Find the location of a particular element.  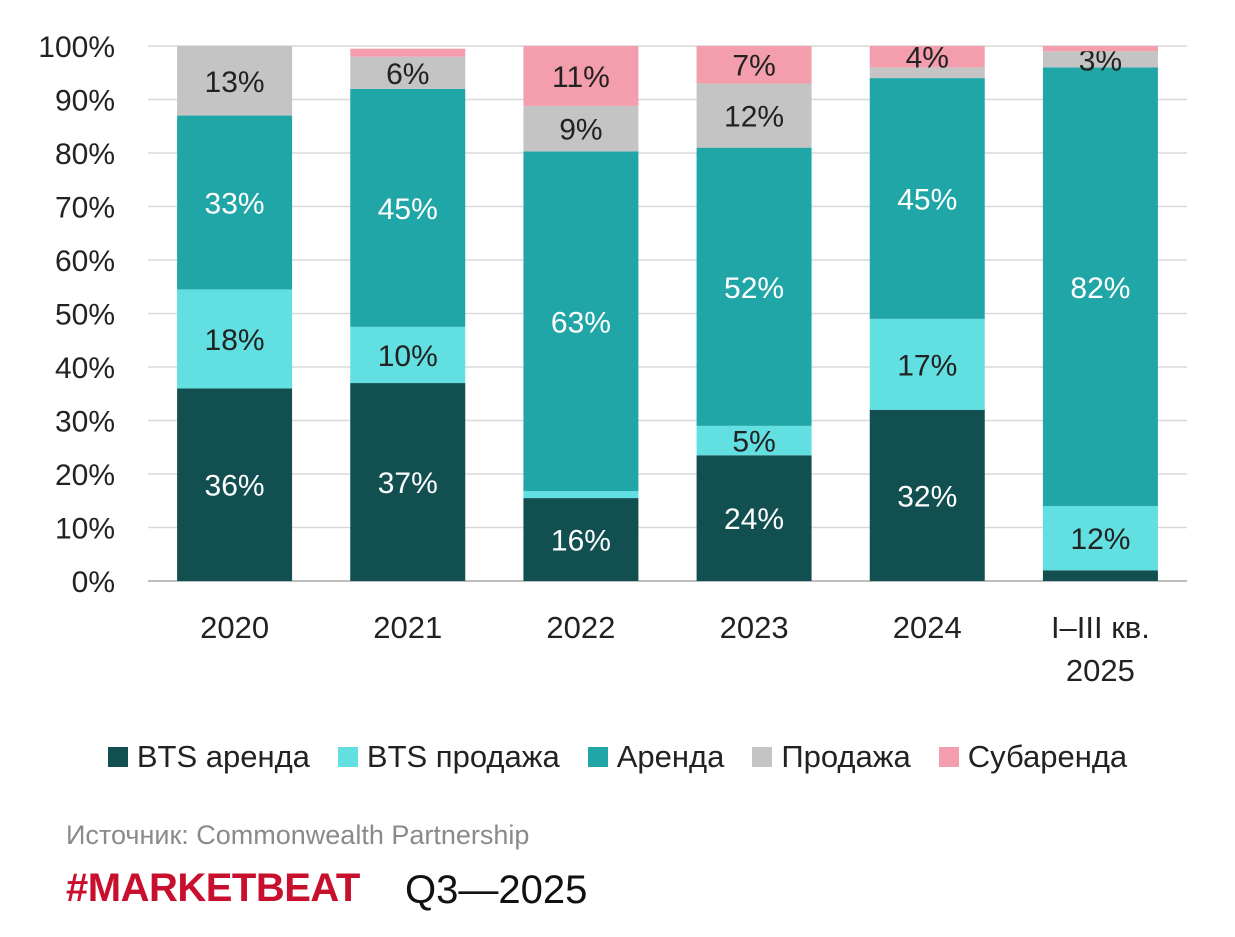

data-label: 24% is located at coordinates (754, 519).